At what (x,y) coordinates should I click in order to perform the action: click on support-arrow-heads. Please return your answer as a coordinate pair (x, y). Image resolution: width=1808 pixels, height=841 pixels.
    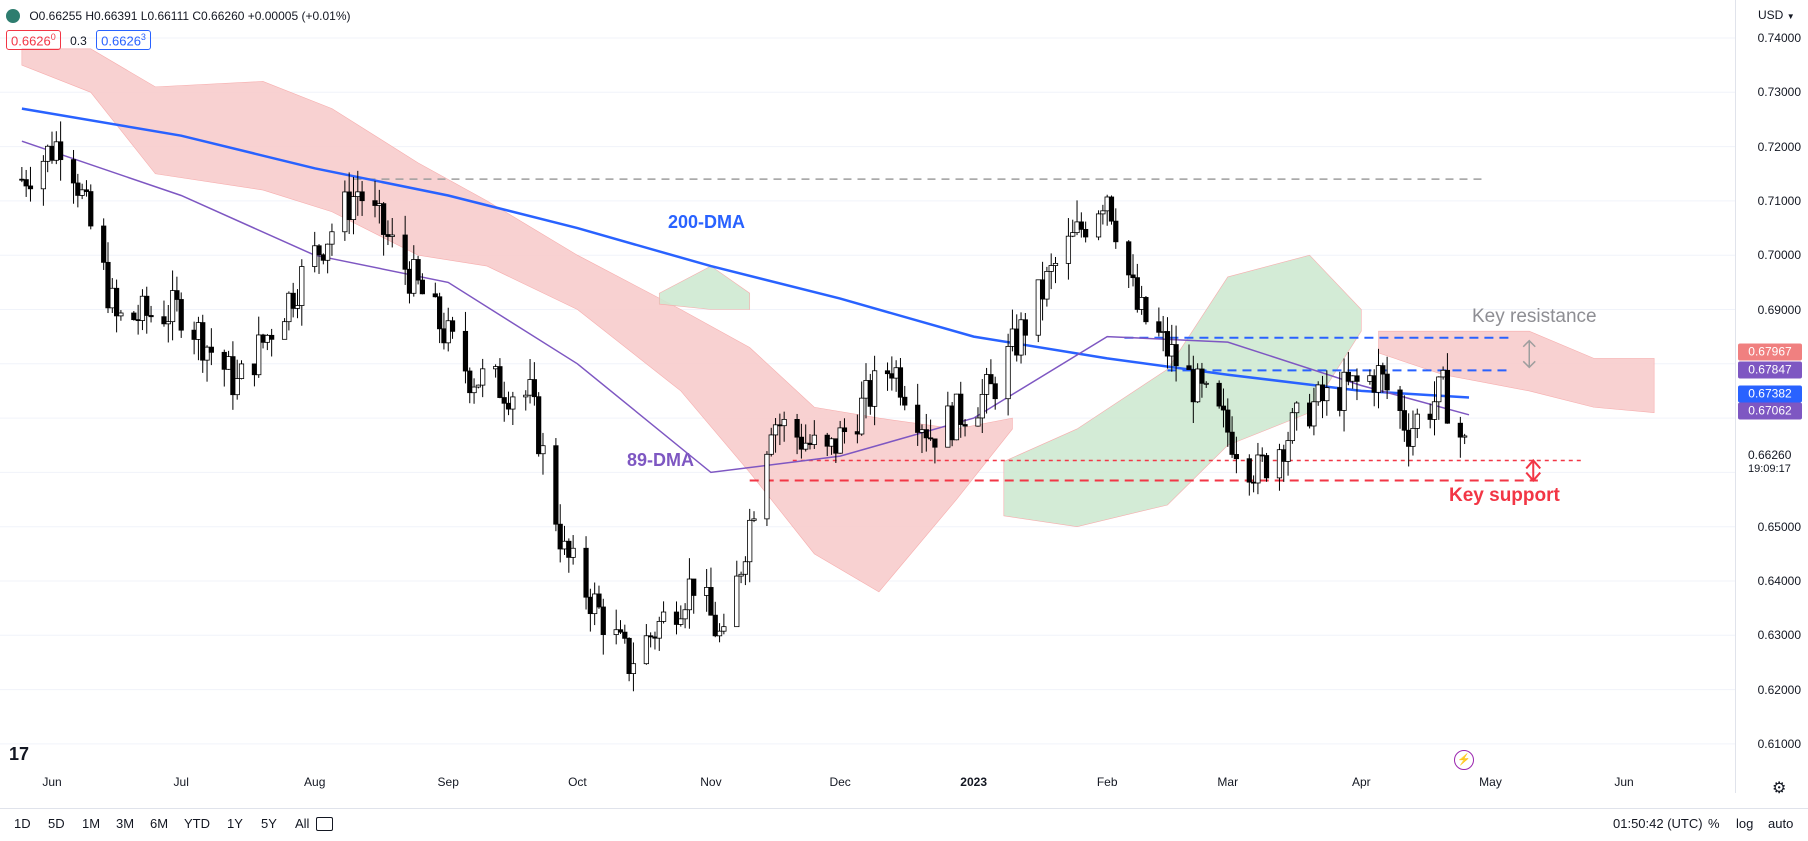
    Looking at the image, I should click on (1533, 470).